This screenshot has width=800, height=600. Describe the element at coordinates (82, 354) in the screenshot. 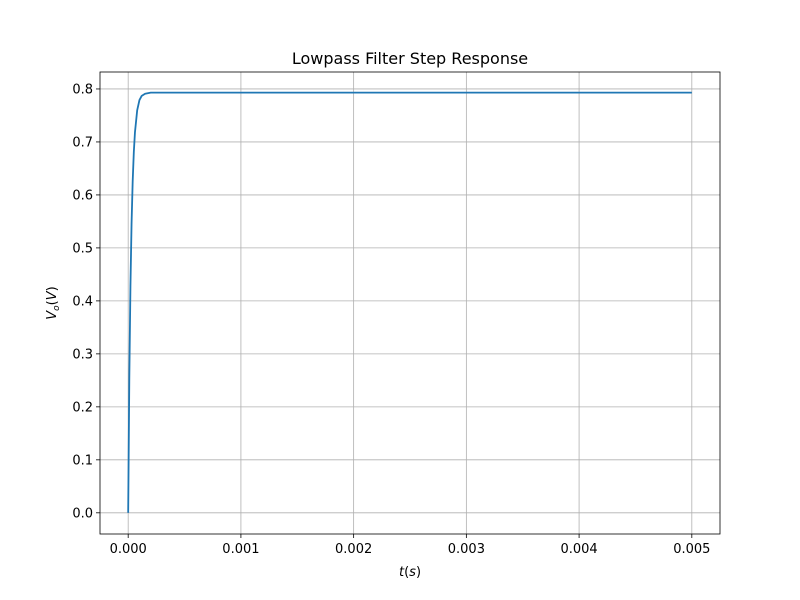

I see `y-tick-label: 0.3` at that location.